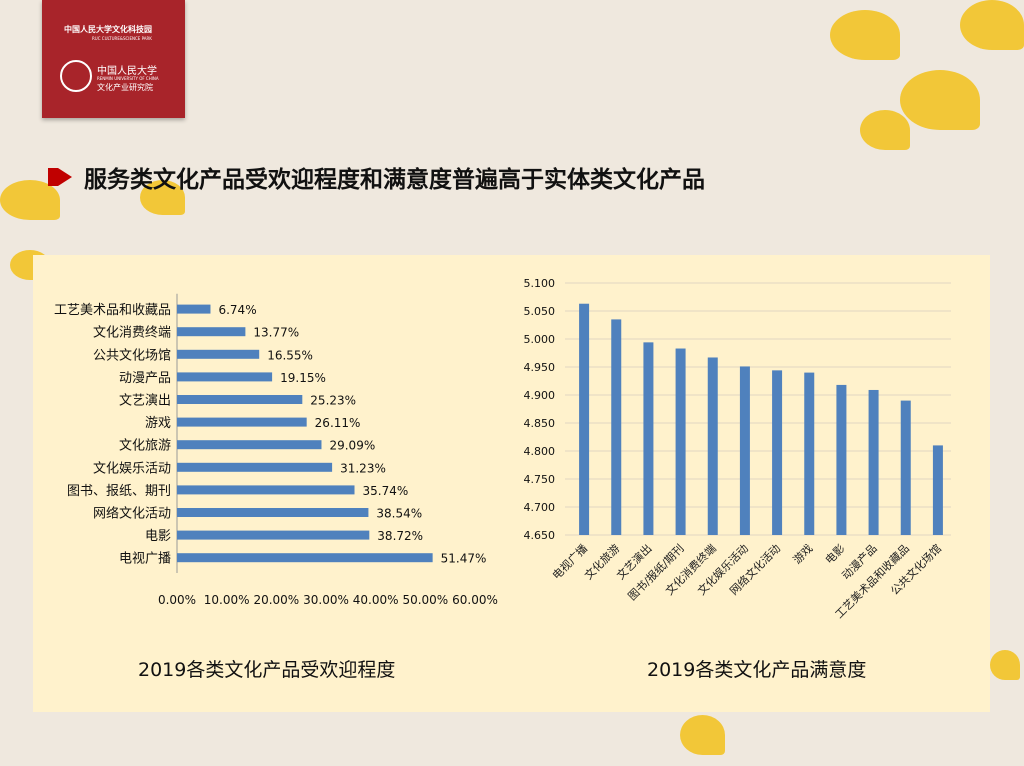 The width and height of the screenshot is (1024, 766). I want to click on y-tick-label: 5.100, so click(540, 283).